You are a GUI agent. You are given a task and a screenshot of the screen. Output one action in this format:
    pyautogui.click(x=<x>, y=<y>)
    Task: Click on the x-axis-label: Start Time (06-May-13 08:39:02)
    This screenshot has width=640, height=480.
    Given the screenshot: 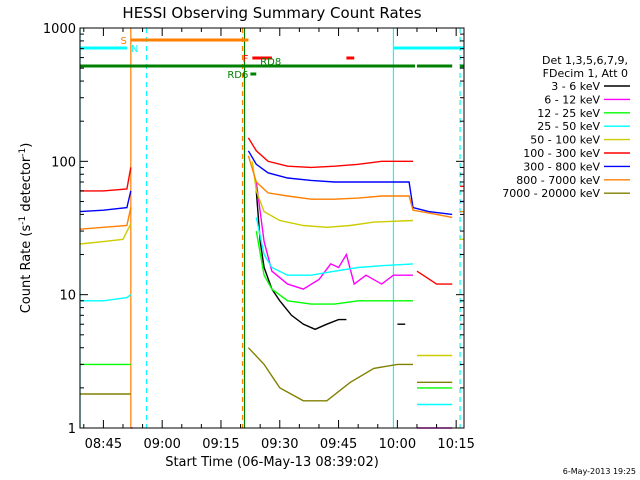 What is the action you would take?
    pyautogui.click(x=272, y=462)
    